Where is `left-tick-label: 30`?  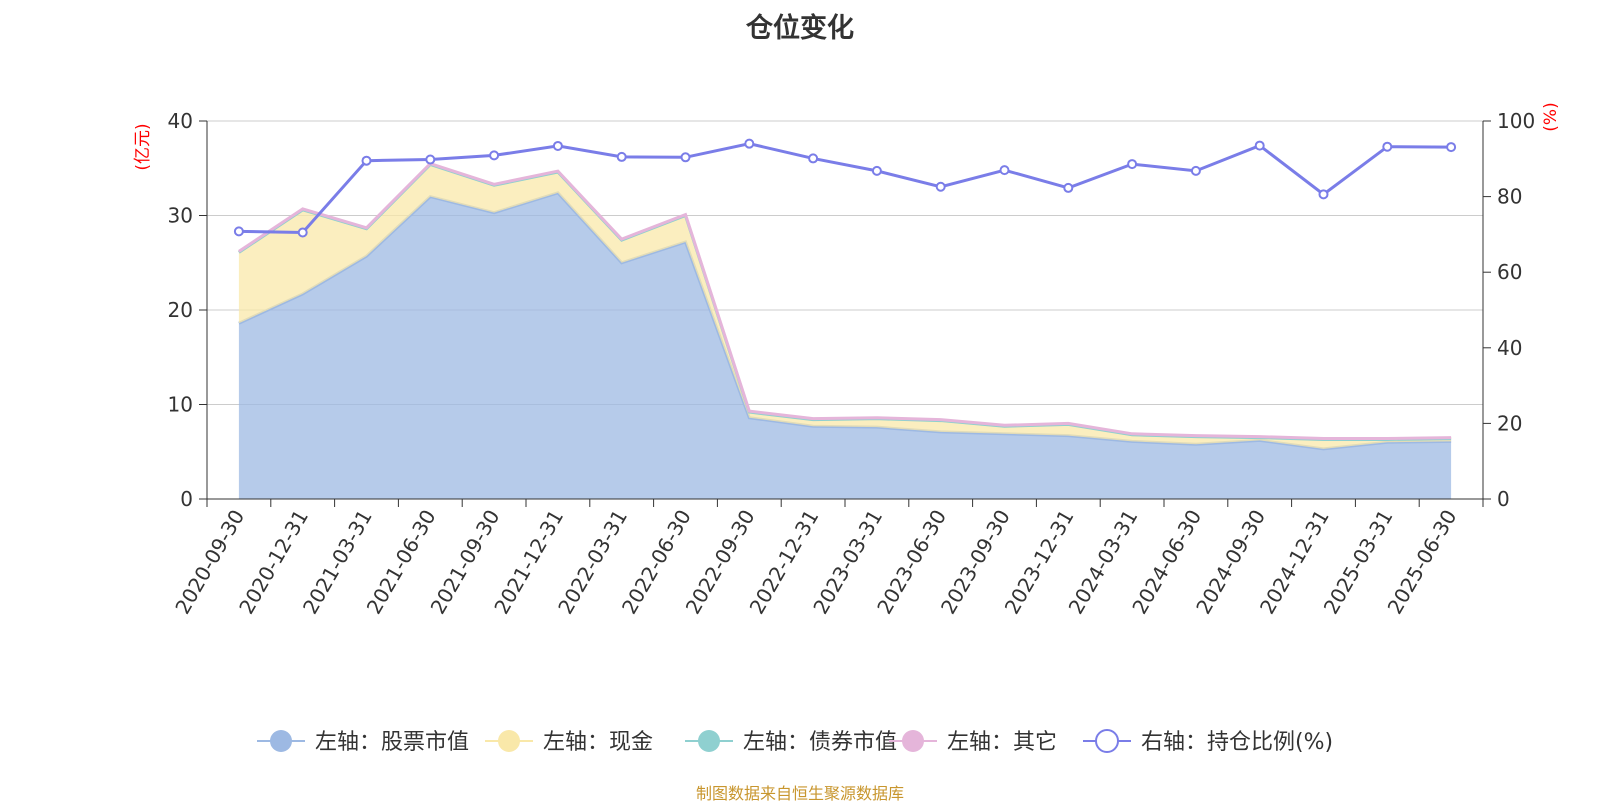 left-tick-label: 30 is located at coordinates (180, 216).